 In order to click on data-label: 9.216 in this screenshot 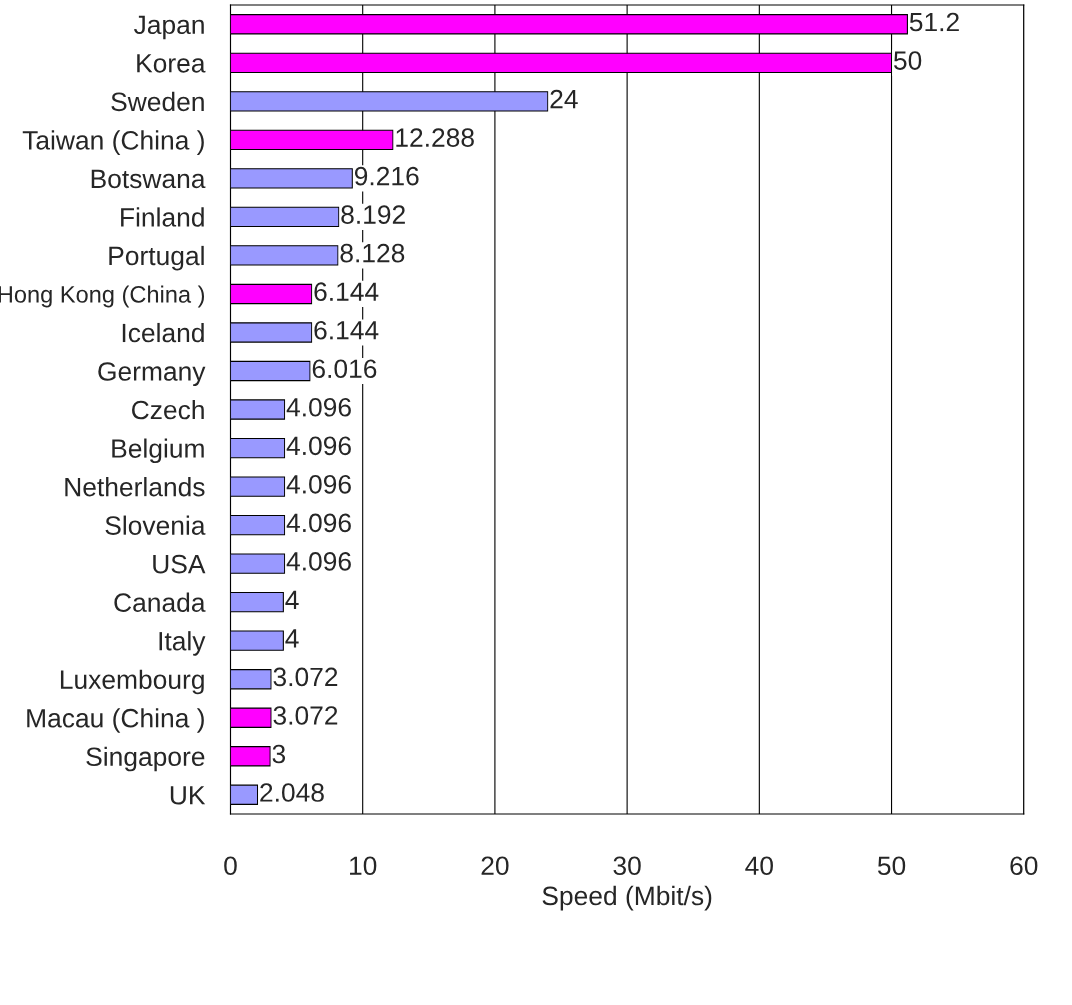, I will do `click(386, 176)`.